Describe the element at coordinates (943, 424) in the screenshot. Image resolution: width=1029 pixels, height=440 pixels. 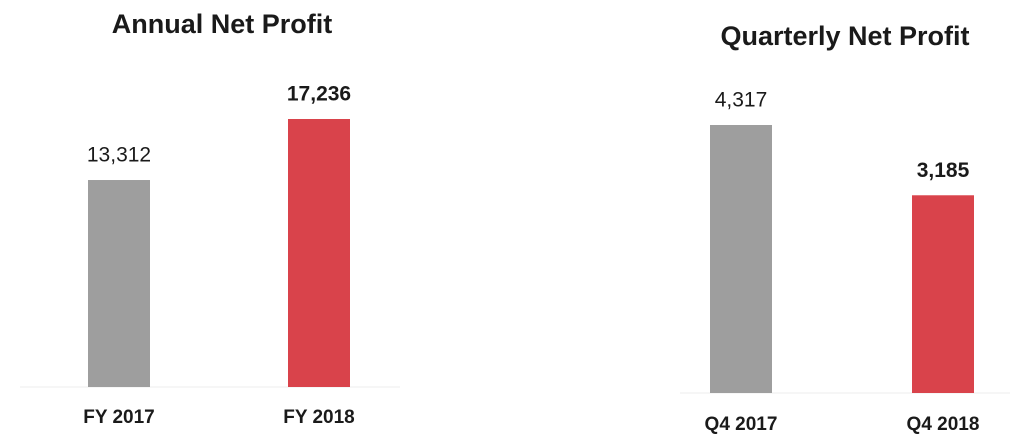
I see `x-tick-label: Q4 2018` at that location.